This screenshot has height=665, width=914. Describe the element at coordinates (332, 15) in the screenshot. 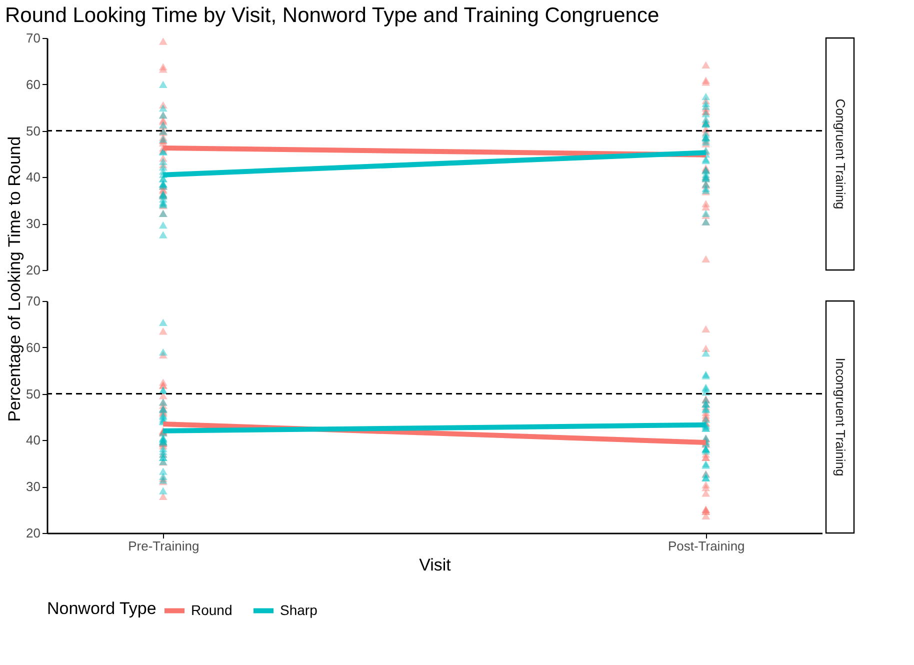

I see `chart-title: Round Looking Time by Visit, Nonword Type and Training Congruence` at that location.